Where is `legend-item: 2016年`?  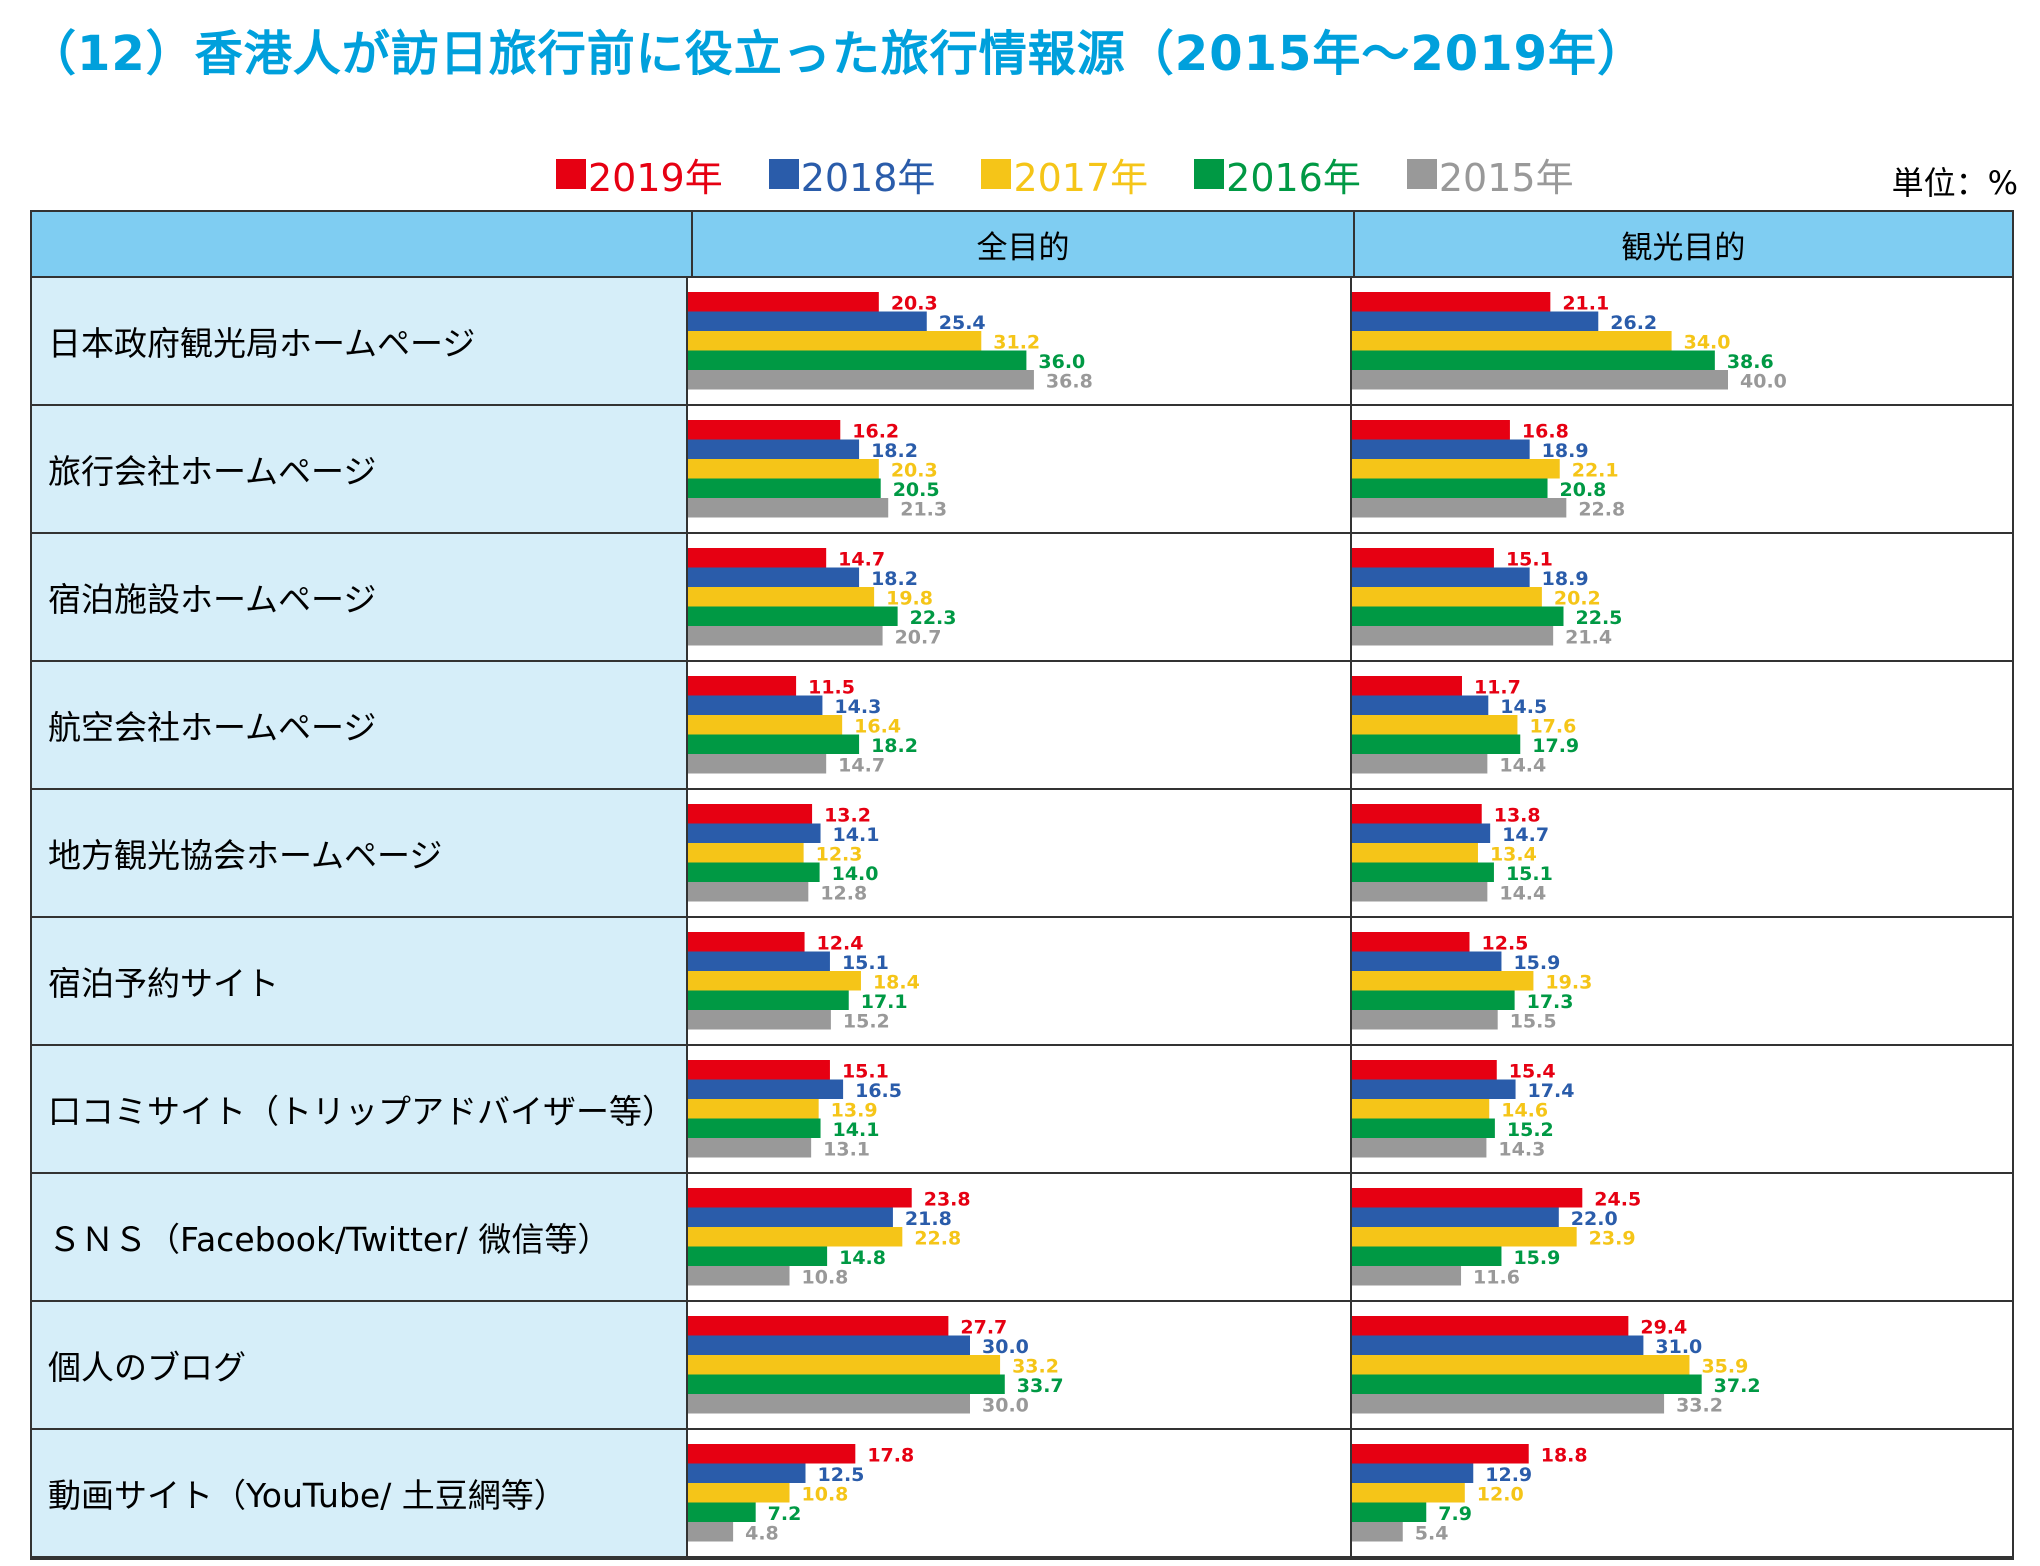
legend-item: 2016年 is located at coordinates (1277, 174).